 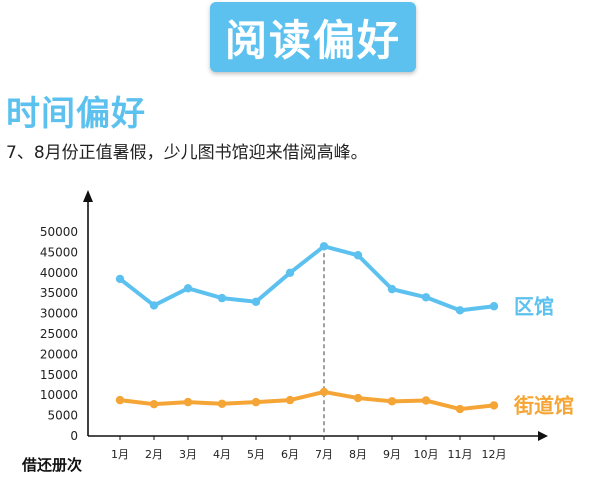 I want to click on y-tick-label: 0, so click(x=74, y=436).